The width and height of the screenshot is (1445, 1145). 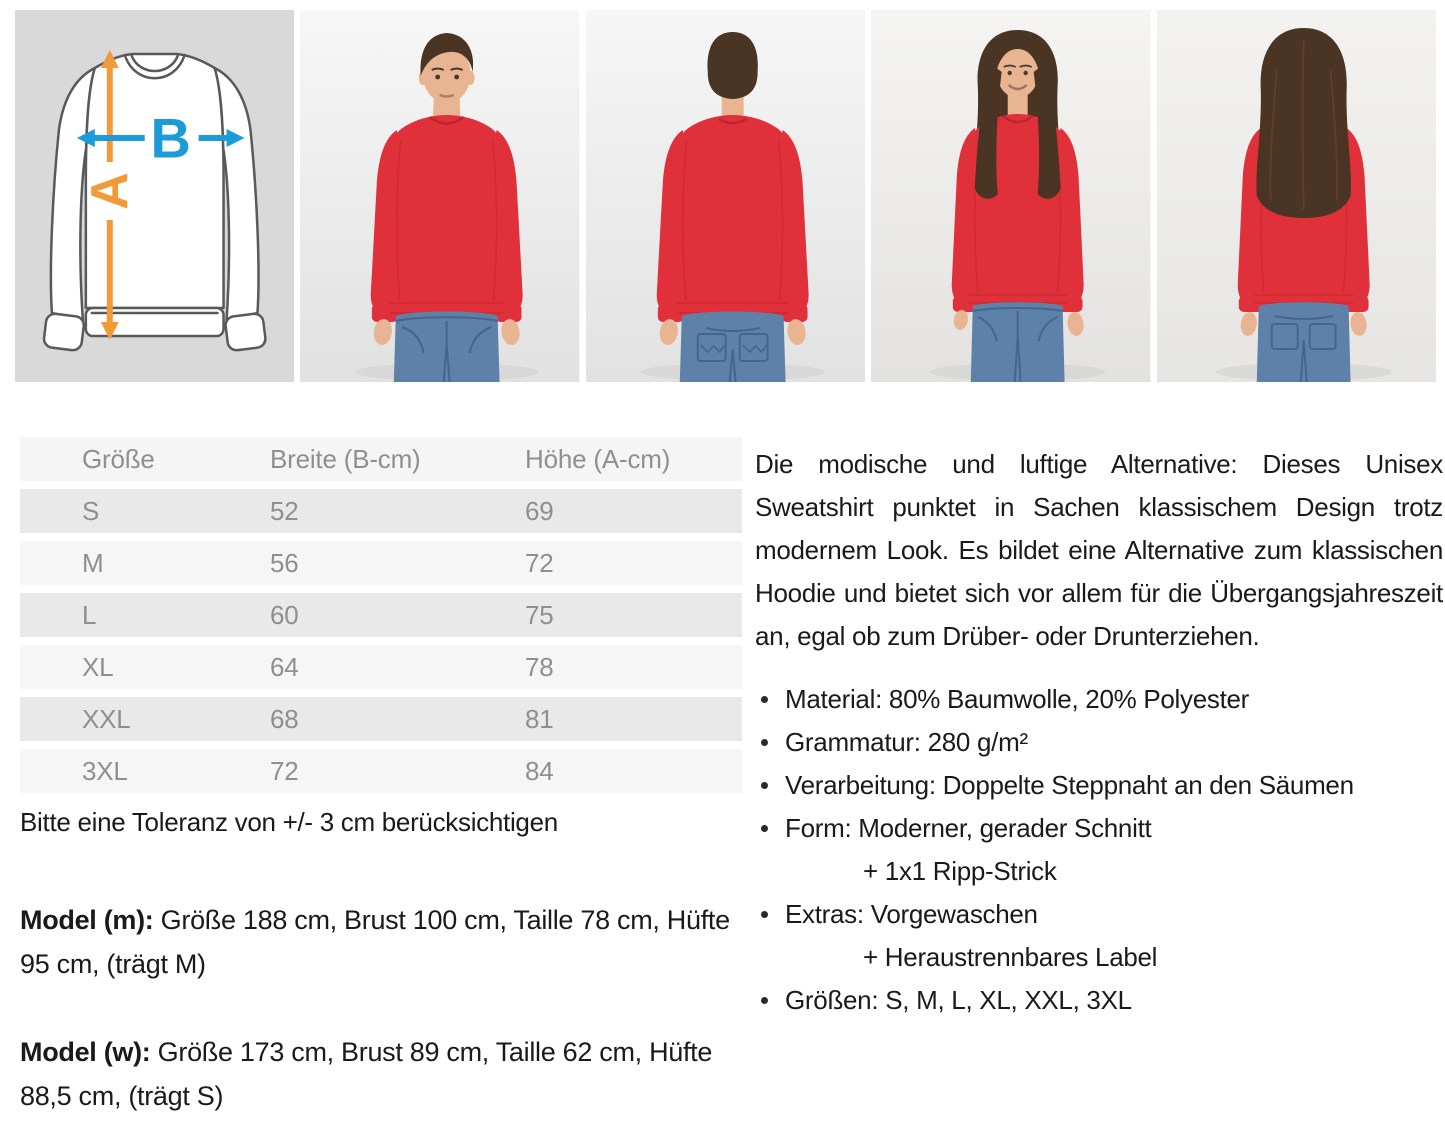 I want to click on table-row: 3XL 72 84, so click(x=381, y=771).